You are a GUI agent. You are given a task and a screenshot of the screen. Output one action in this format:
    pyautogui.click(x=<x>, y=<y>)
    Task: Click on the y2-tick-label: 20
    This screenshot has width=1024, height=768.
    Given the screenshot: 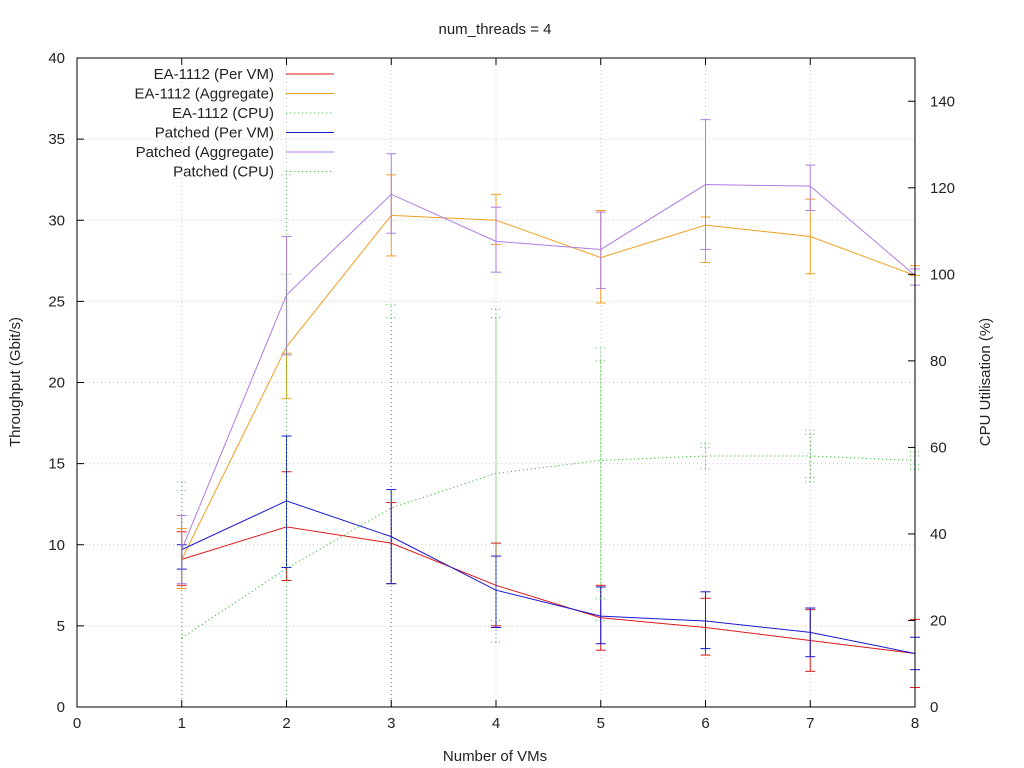 What is the action you would take?
    pyautogui.click(x=938, y=620)
    